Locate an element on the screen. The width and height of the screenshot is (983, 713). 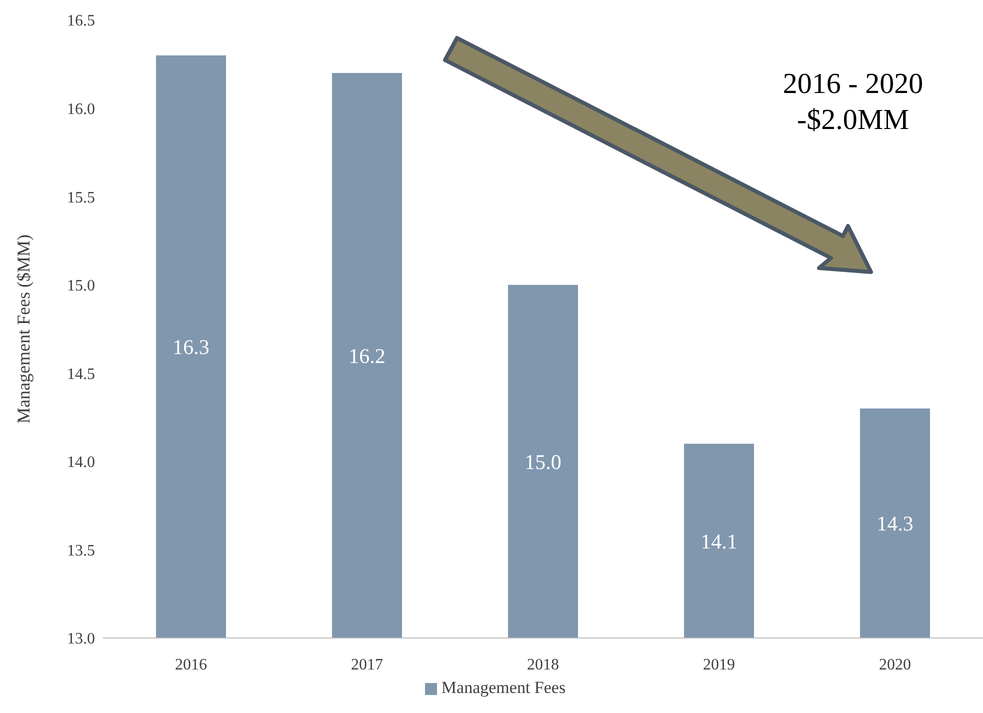
x-tick-label: 2017 is located at coordinates (367, 665).